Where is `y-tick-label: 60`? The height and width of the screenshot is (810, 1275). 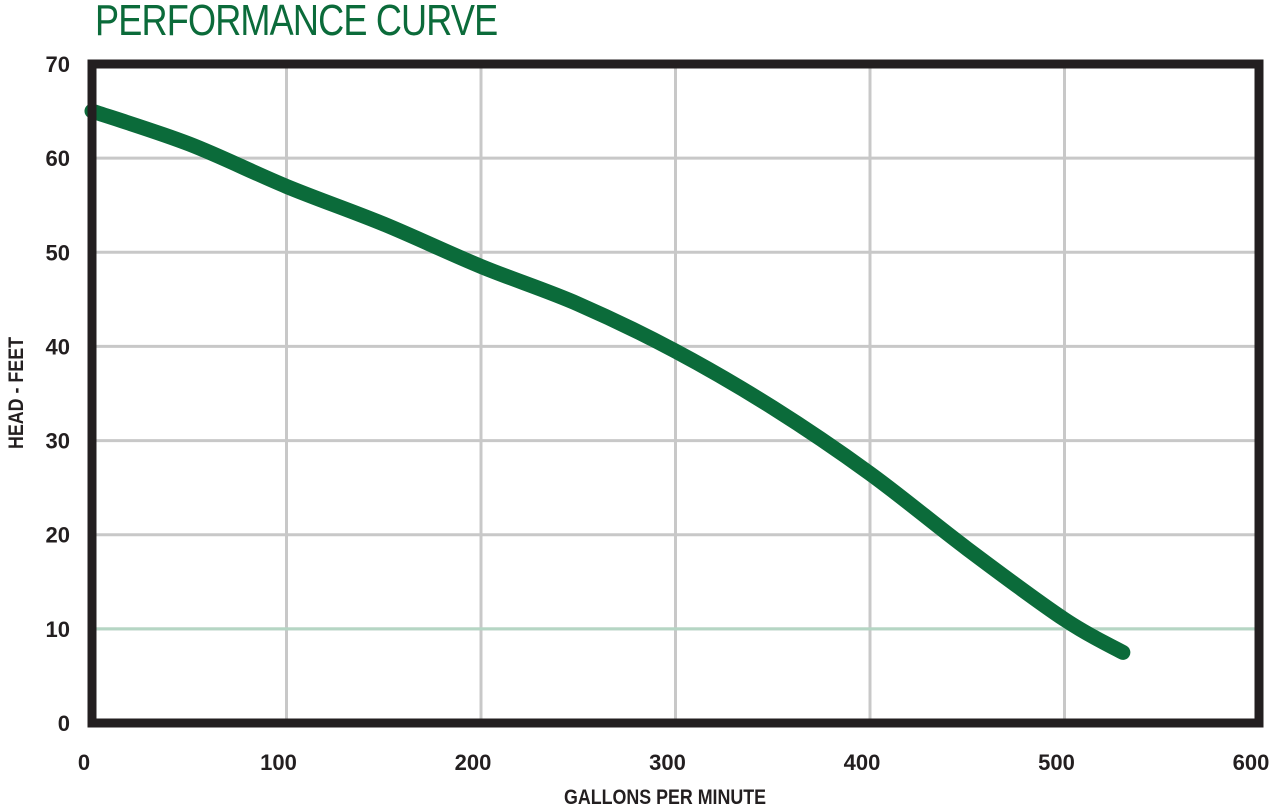 y-tick-label: 60 is located at coordinates (58, 158).